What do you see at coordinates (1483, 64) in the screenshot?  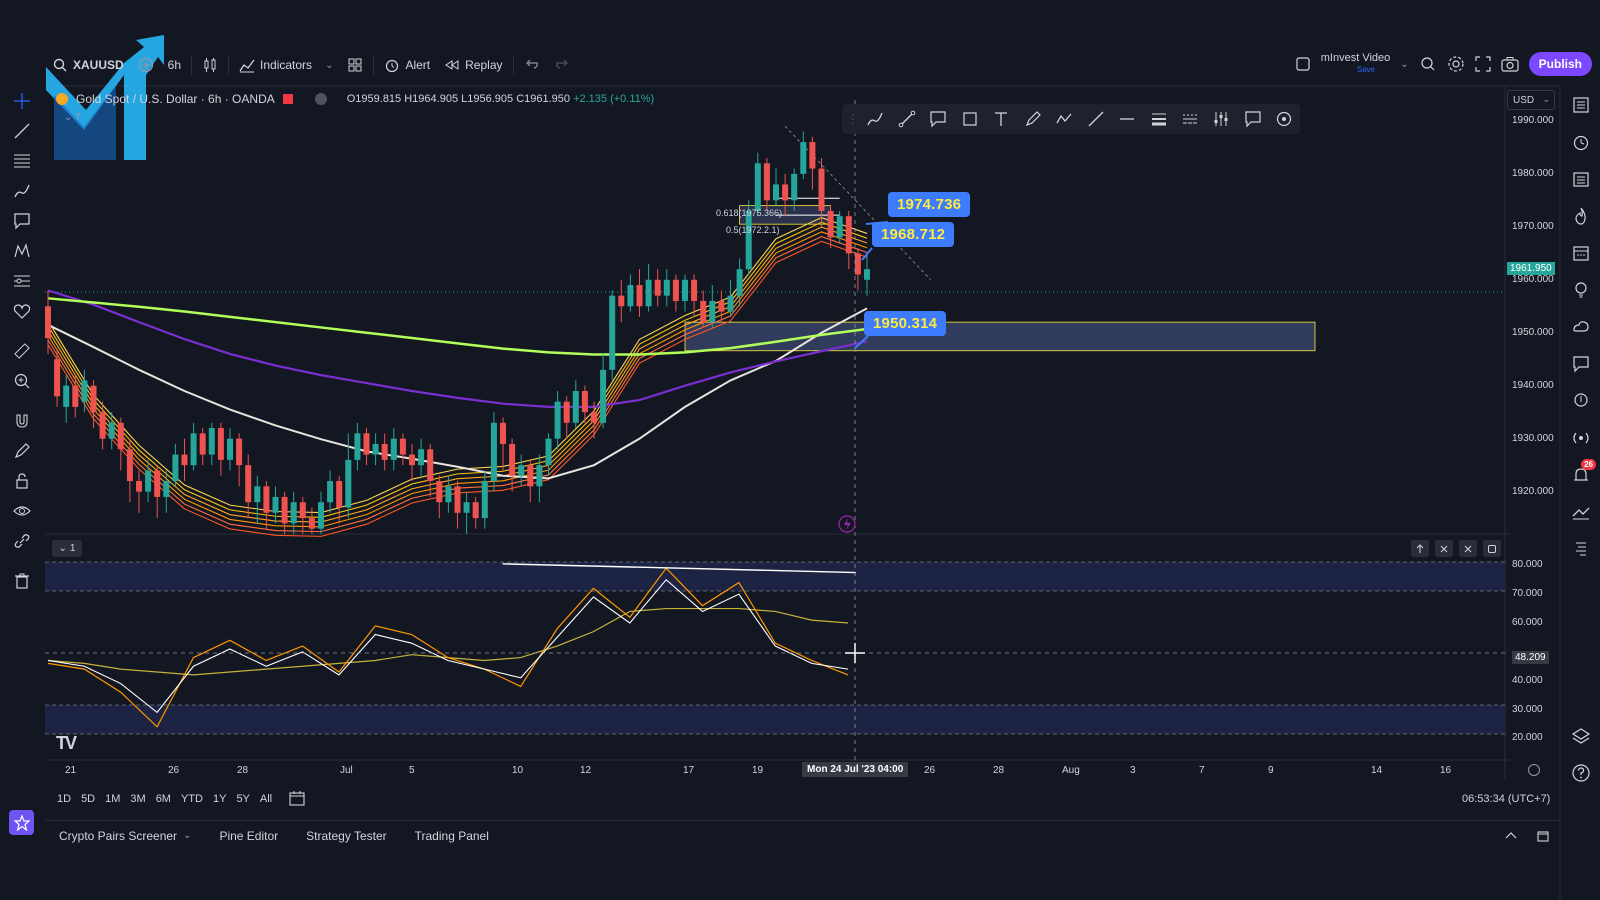 I see `fullscreen-icon` at bounding box center [1483, 64].